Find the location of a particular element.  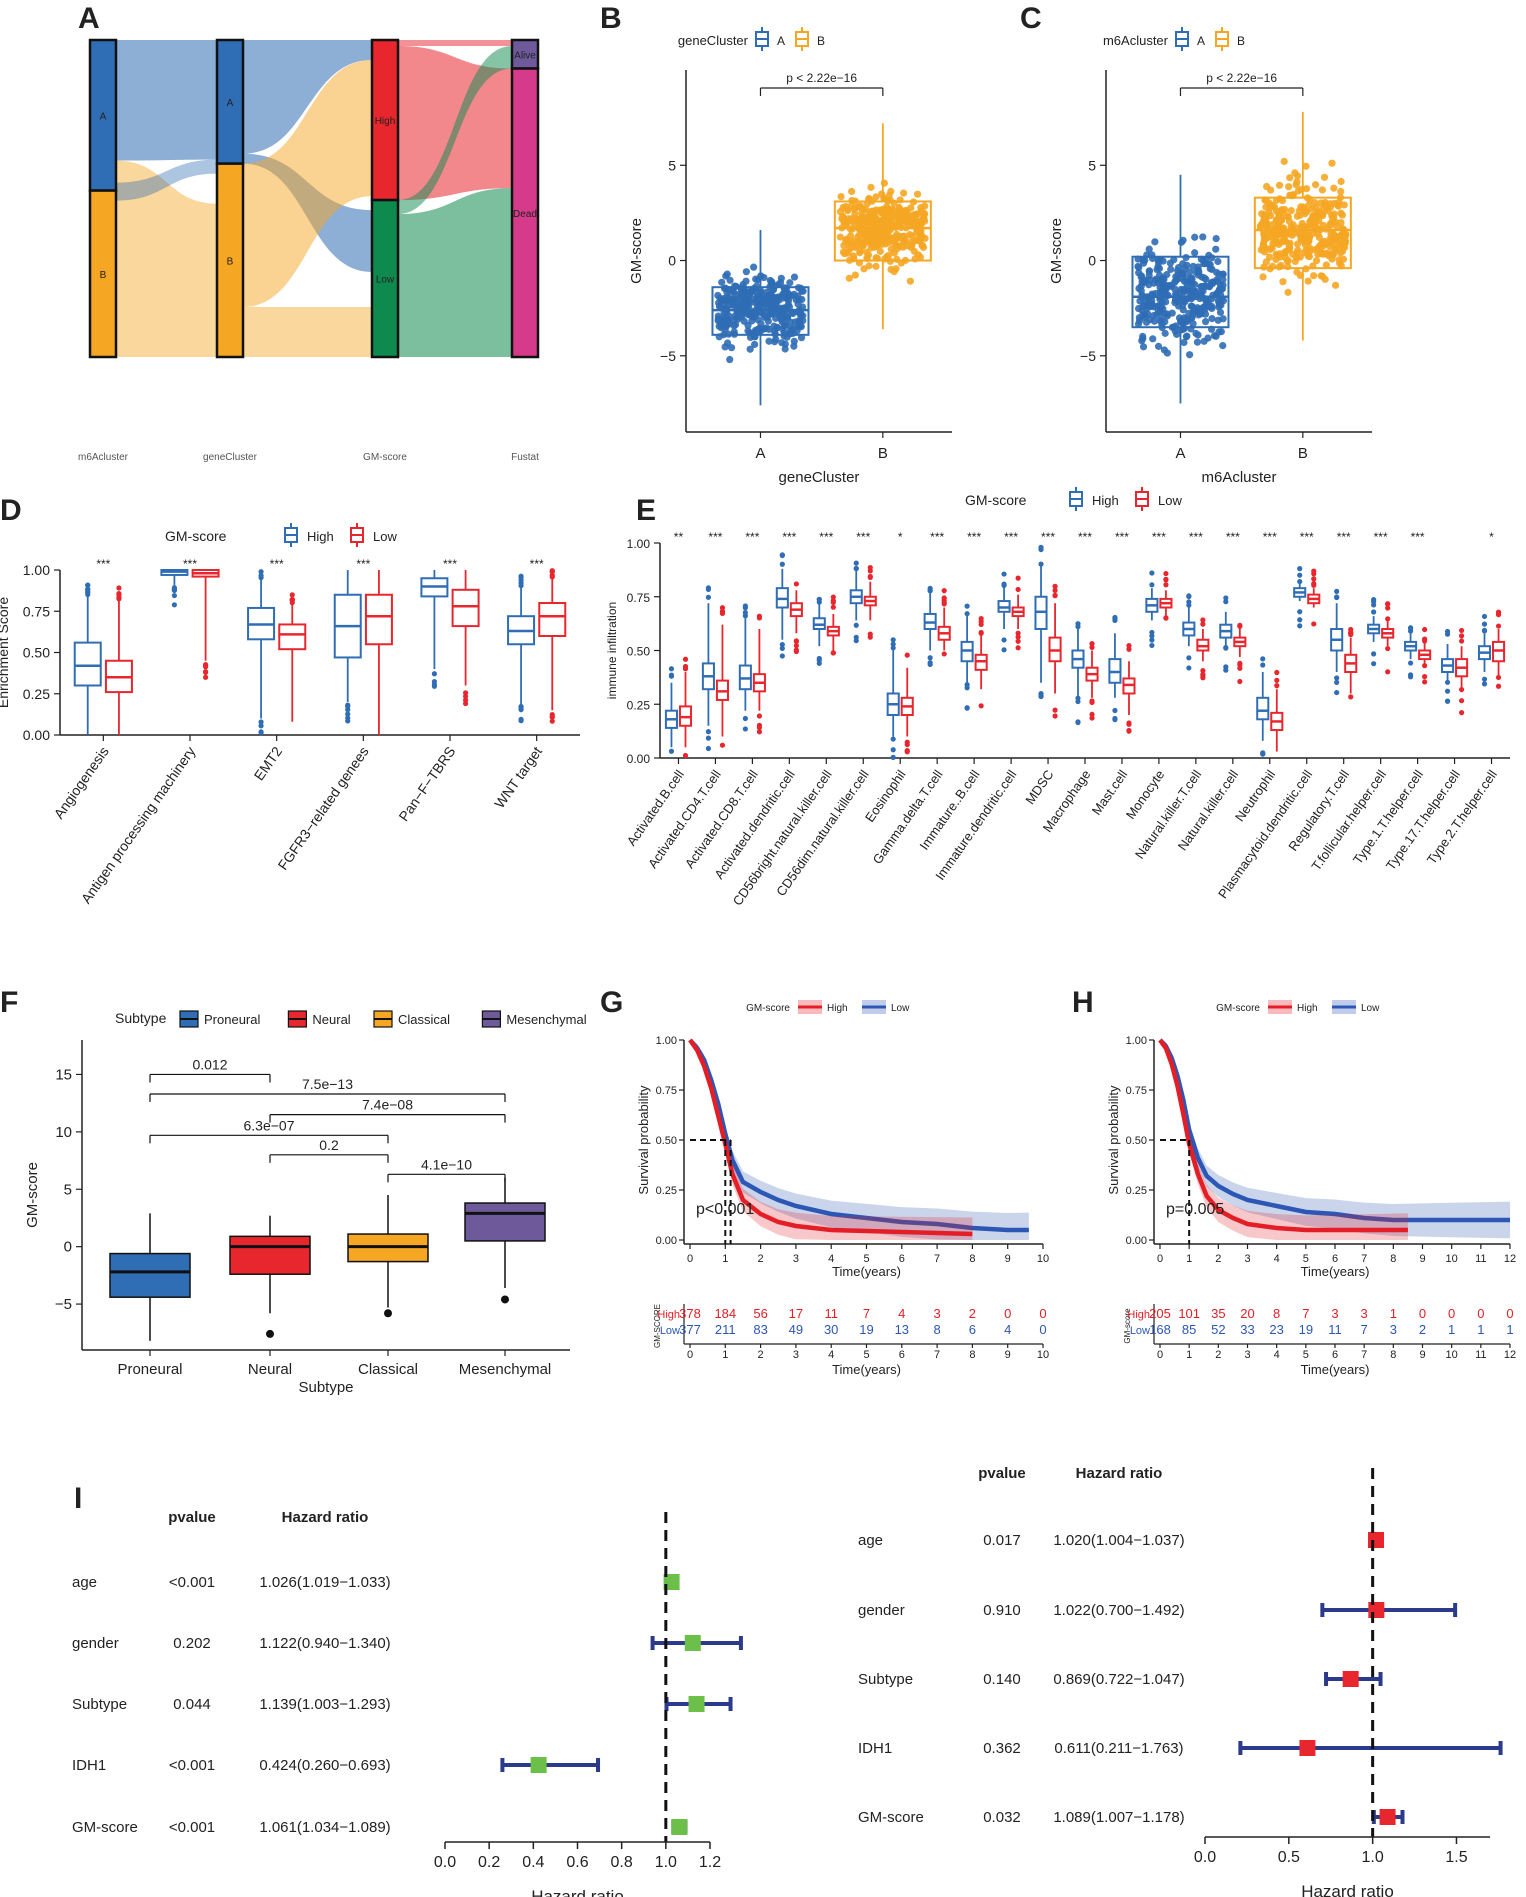

y-tick-label: 0 is located at coordinates (1092, 261).